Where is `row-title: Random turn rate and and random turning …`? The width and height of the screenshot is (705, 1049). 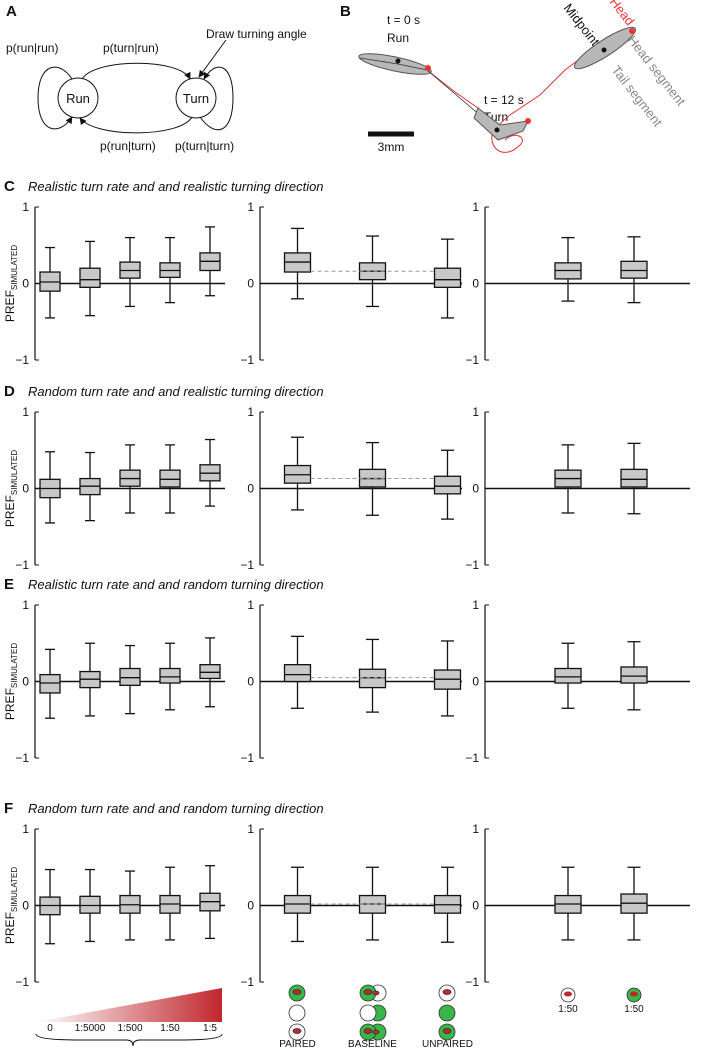 row-title: Random turn rate and and random turning … is located at coordinates (176, 808).